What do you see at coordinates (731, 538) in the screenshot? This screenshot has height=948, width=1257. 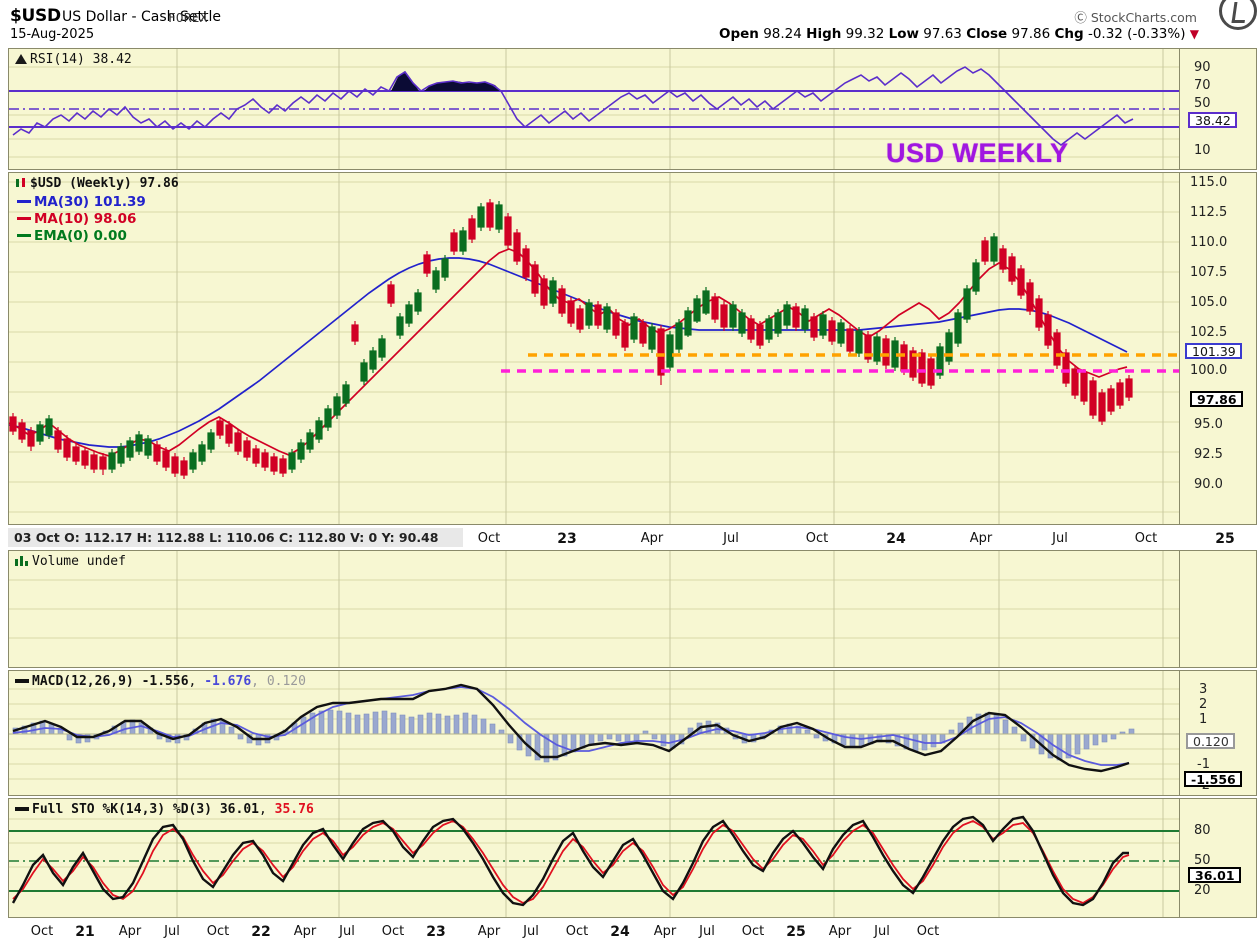 I see `price-xlabel-3: Jul` at bounding box center [731, 538].